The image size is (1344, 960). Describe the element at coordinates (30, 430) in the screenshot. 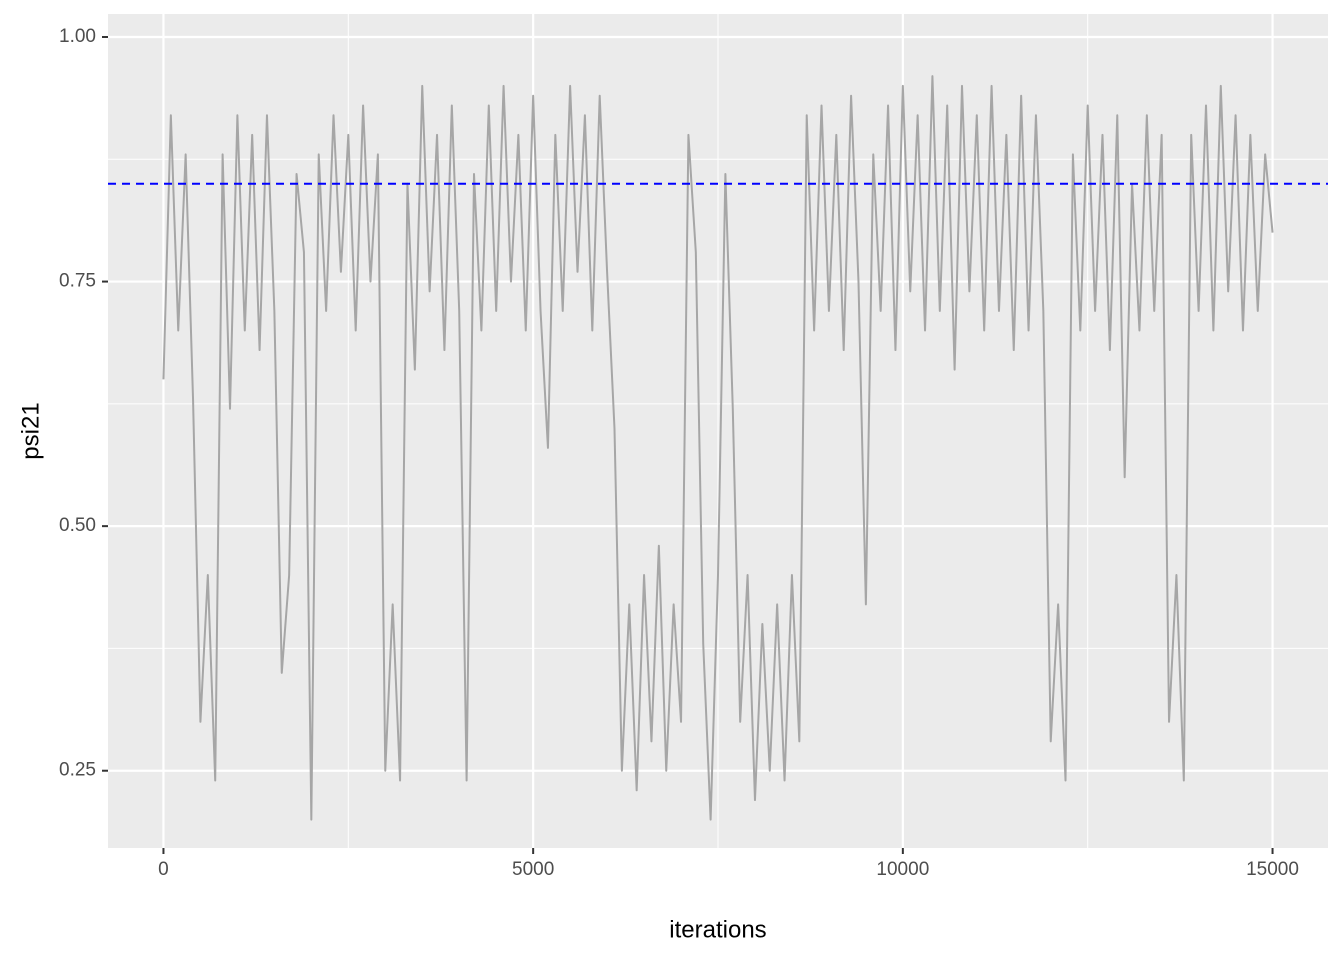

I see `y-axis-title: psi21` at that location.